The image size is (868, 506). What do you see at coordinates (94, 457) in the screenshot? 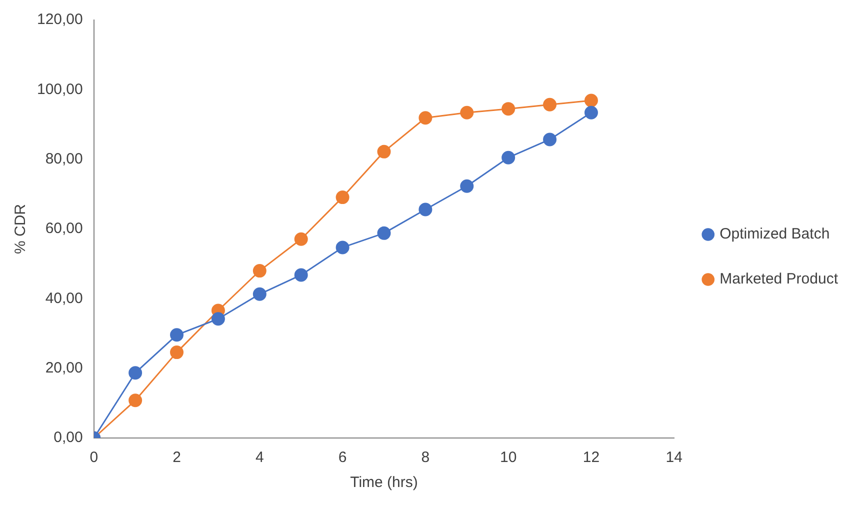
I see `x-tick-label: 0` at bounding box center [94, 457].